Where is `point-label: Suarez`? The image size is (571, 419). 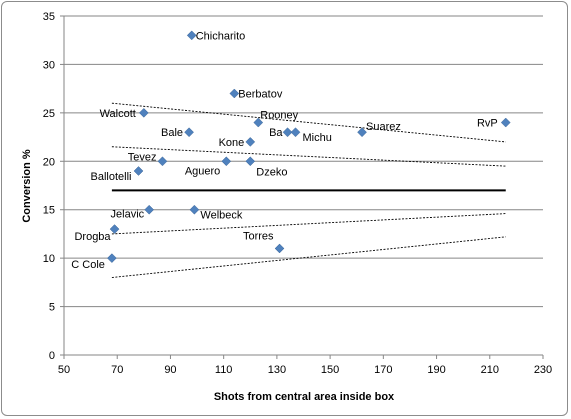
point-label: Suarez is located at coordinates (383, 127).